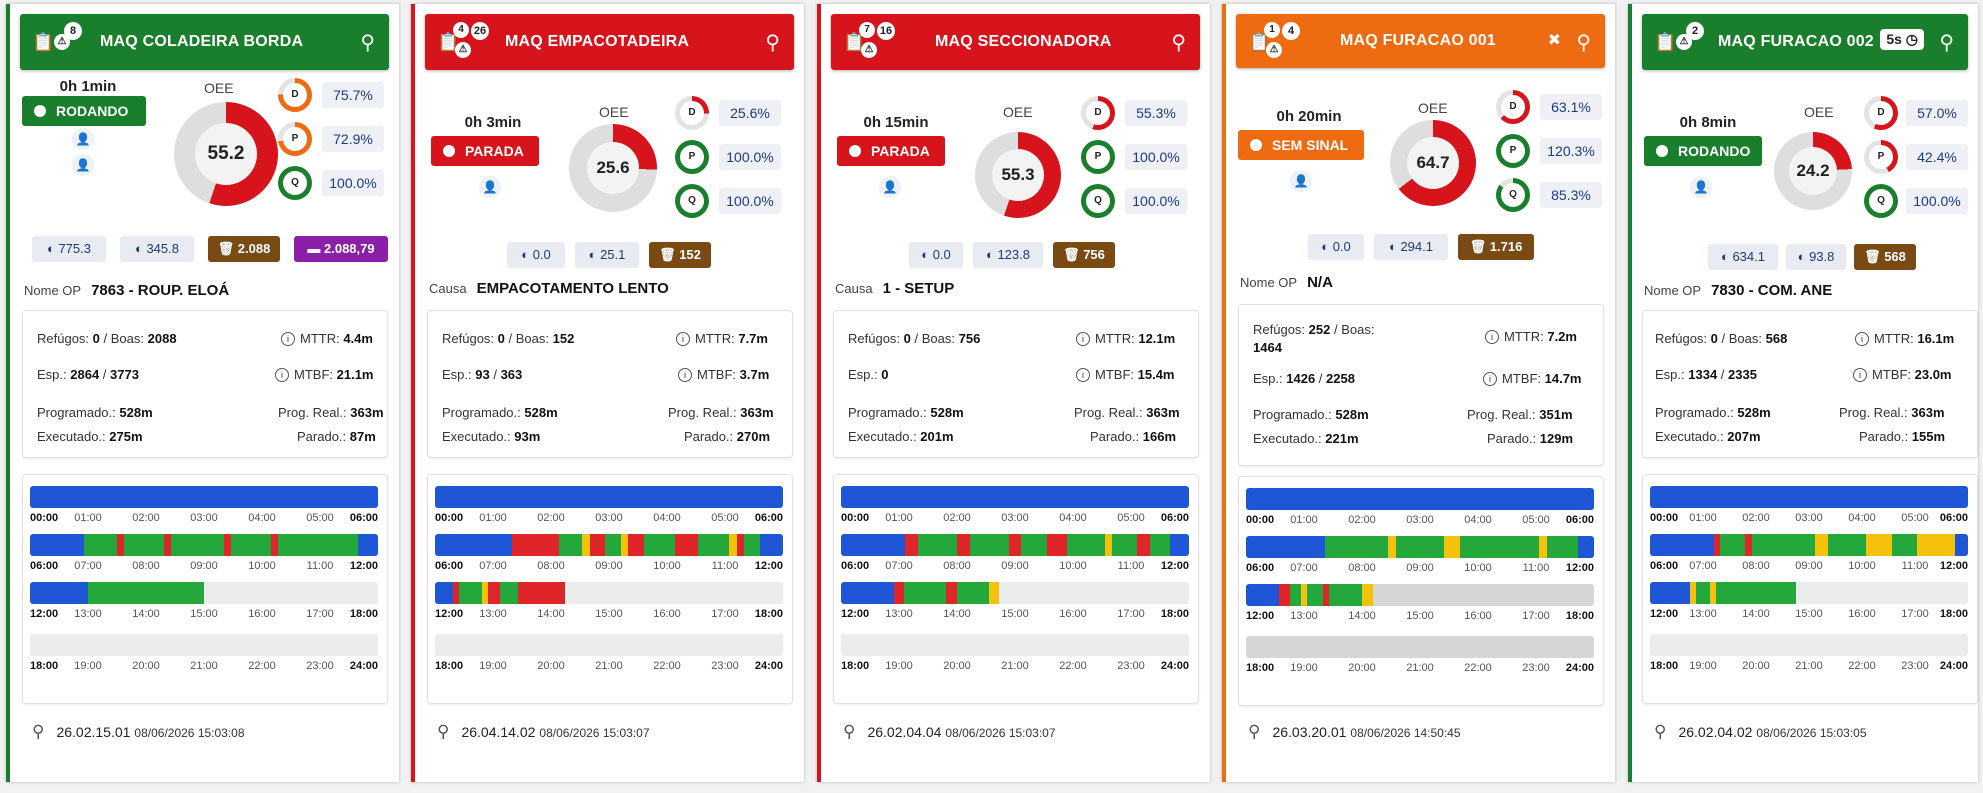 This screenshot has height=793, width=1983. I want to click on card-header: 📋 ⚠ 8 MAQ COLADEIRA BORDA ⚲, so click(204, 42).